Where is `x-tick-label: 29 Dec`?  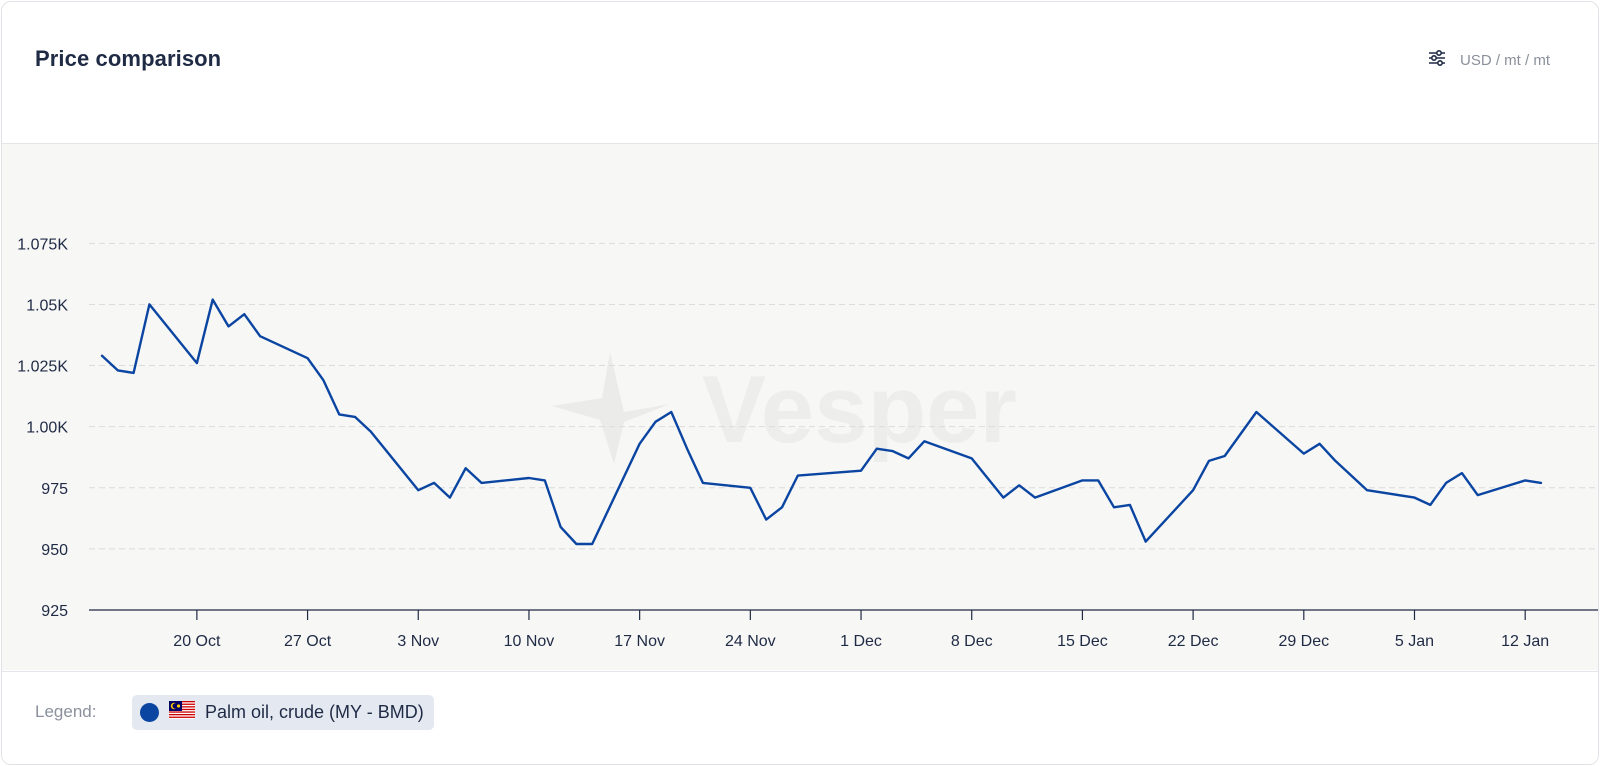 x-tick-label: 29 Dec is located at coordinates (1303, 641).